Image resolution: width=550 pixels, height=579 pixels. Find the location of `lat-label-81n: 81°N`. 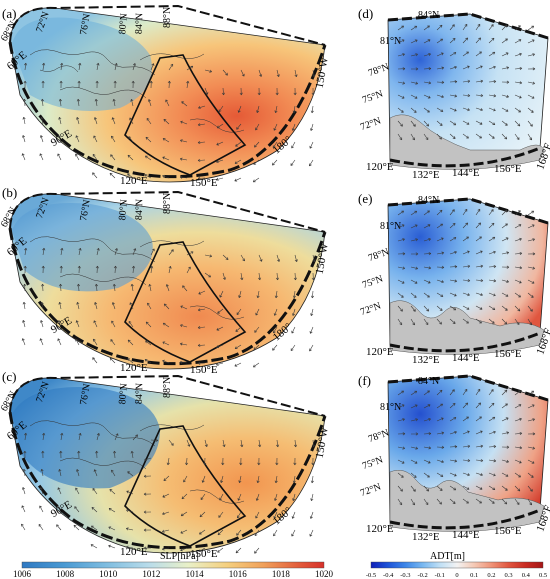

lat-label-81n: 81°N is located at coordinates (390, 41).